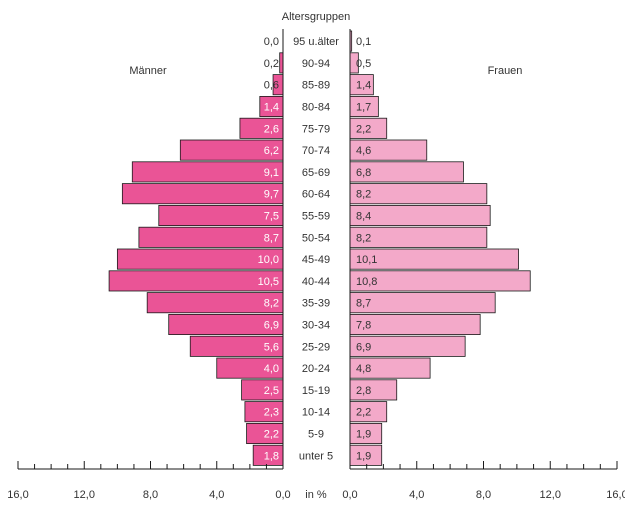 This screenshot has height=505, width=625. I want to click on male-value-label: 0,2, so click(271, 64).